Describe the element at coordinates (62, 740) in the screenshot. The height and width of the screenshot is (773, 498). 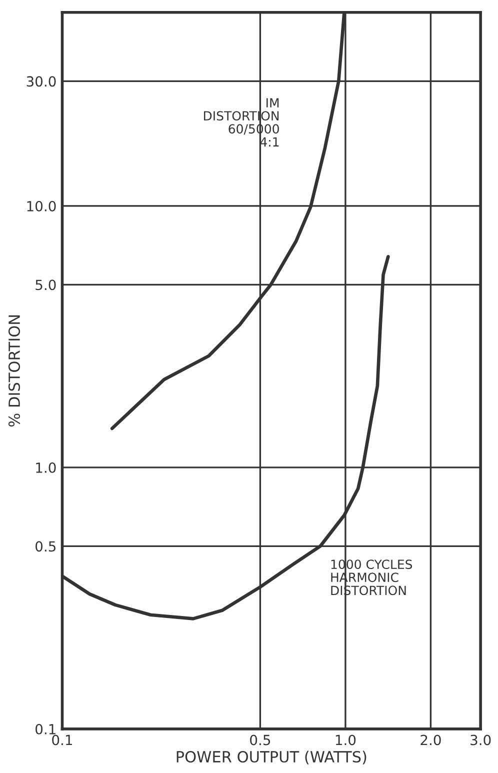
I see `x-tick-label: 0.1` at that location.